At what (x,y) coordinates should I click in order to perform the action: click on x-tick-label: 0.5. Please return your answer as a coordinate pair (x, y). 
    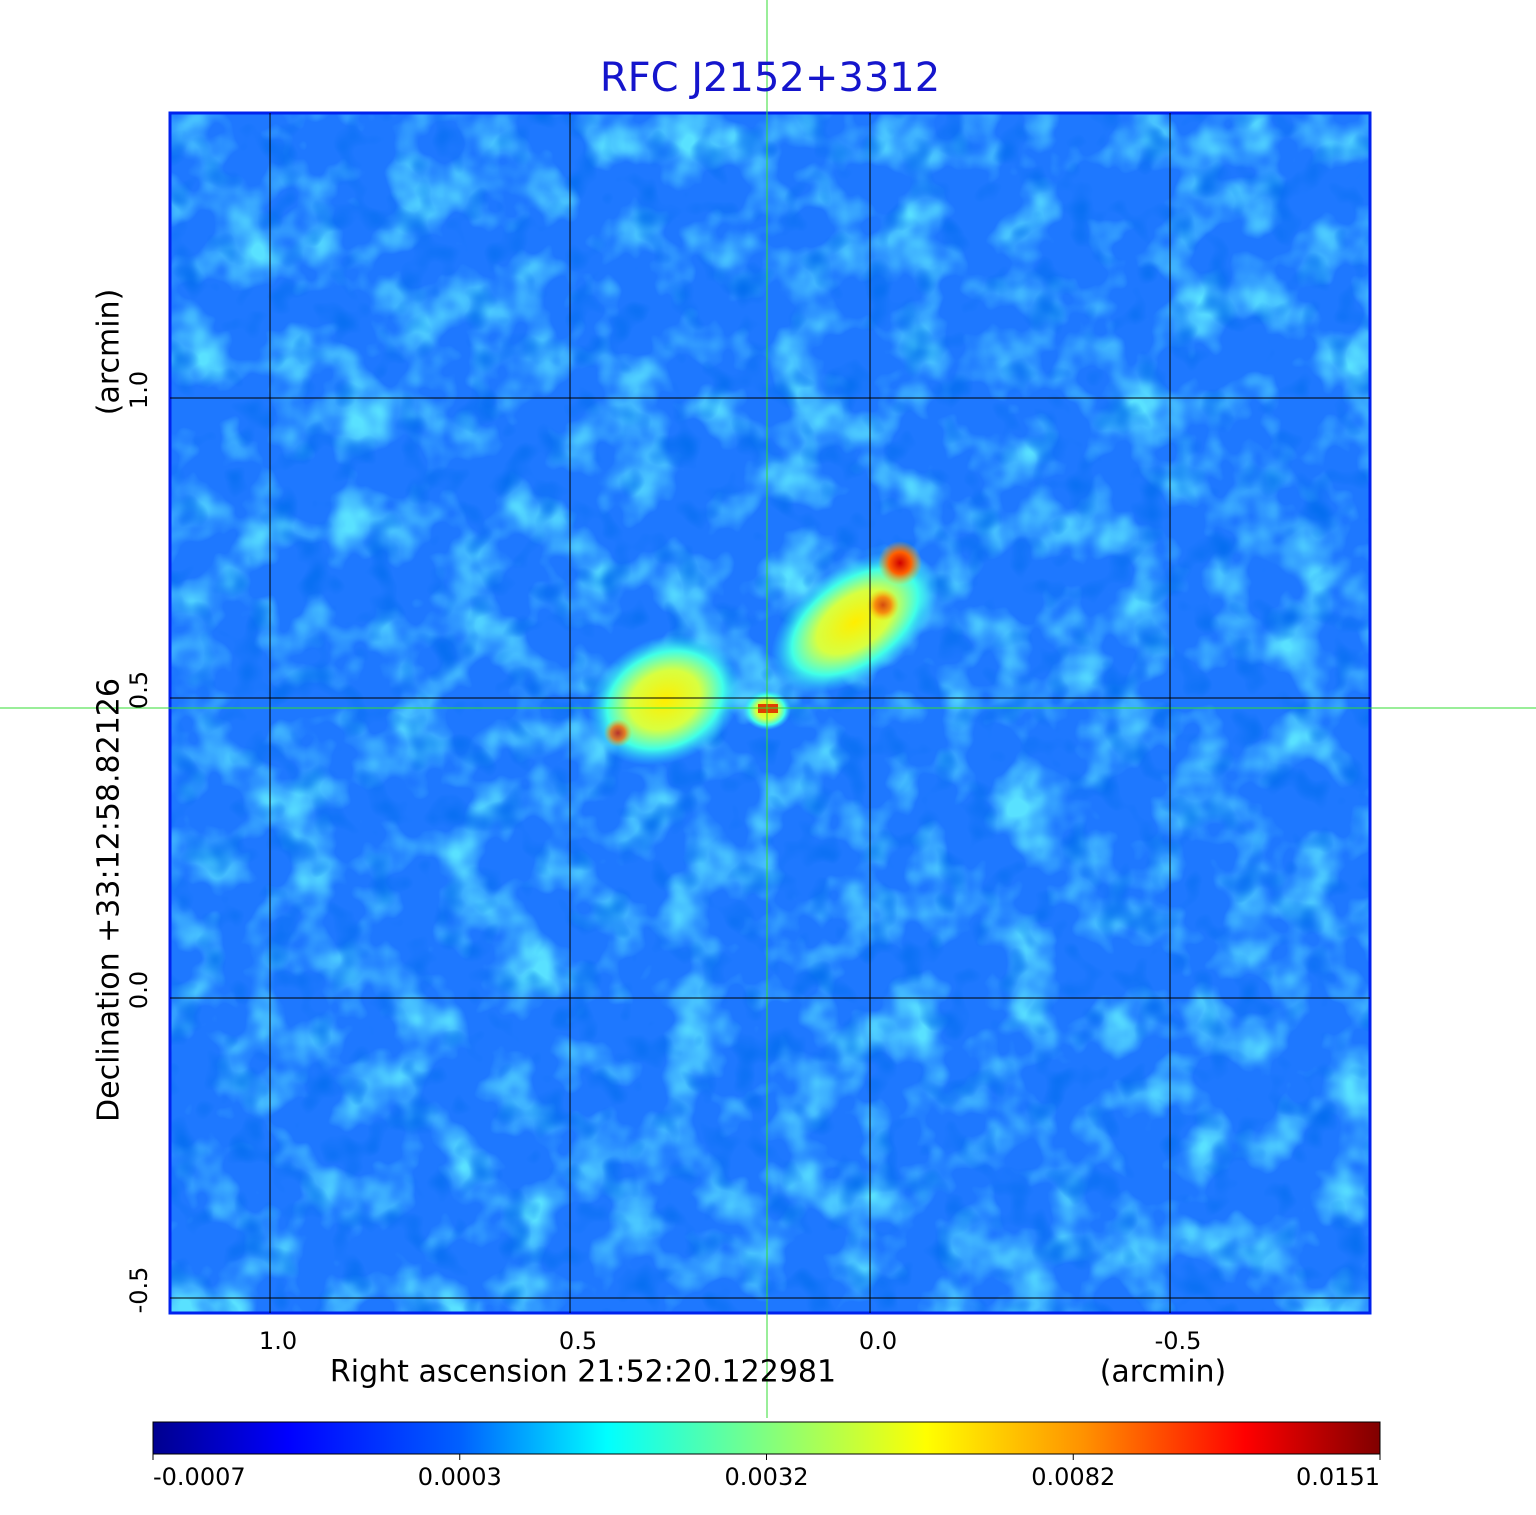
    Looking at the image, I should click on (578, 1341).